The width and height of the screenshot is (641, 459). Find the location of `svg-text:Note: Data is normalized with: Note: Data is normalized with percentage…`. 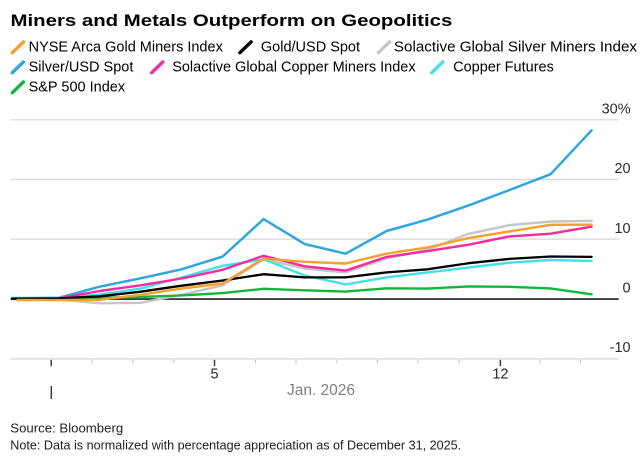

svg-text:Note: Data is normalized with: Note: Data is normalized with percentage… is located at coordinates (235, 445).